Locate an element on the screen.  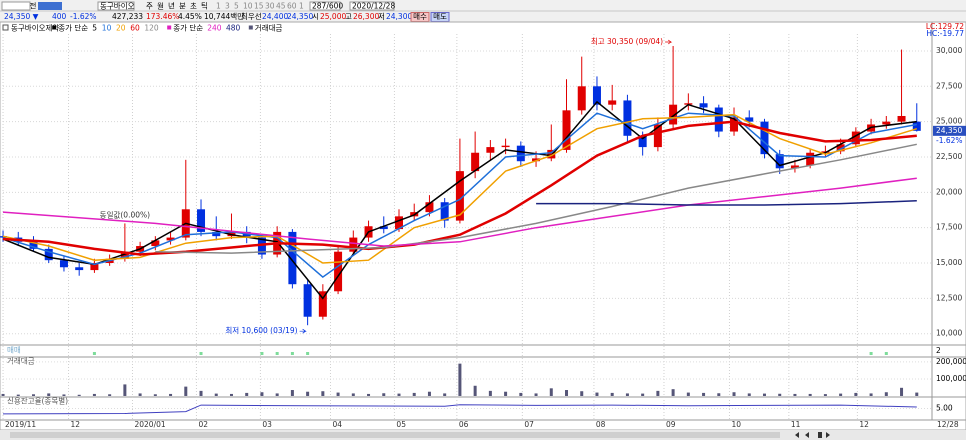
interval-button: 10 is located at coordinates (248, 6).